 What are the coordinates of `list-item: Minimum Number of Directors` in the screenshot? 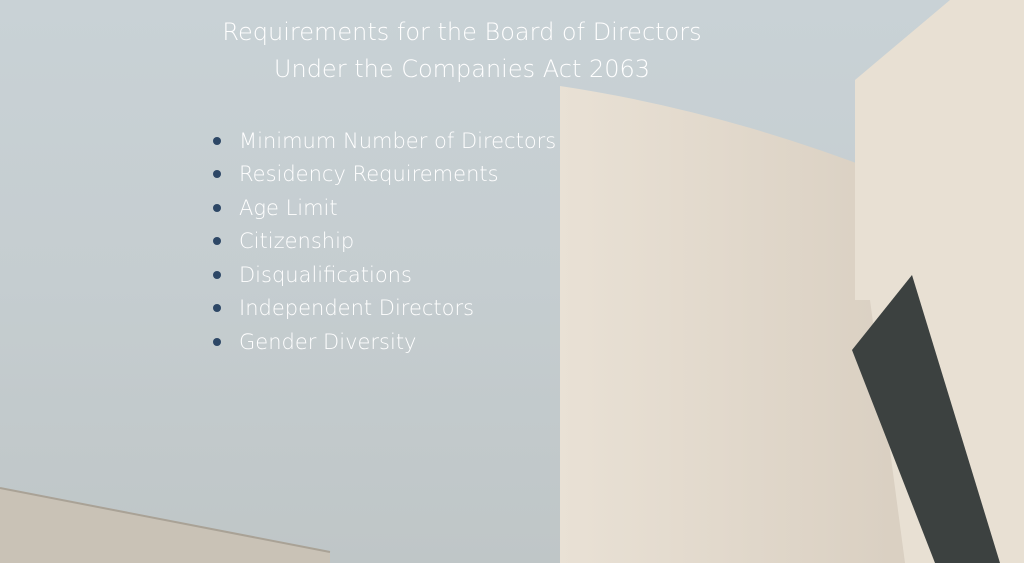 It's located at (384, 141).